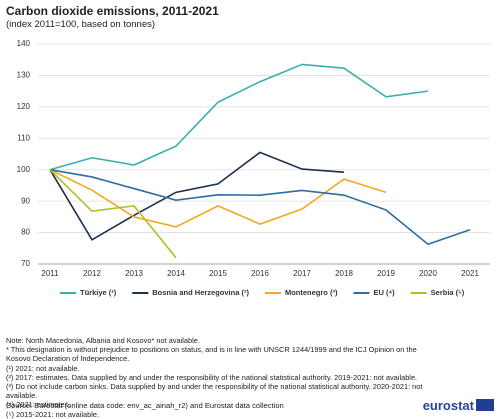  What do you see at coordinates (386, 273) in the screenshot?
I see `x-tick-label: 2019` at bounding box center [386, 273].